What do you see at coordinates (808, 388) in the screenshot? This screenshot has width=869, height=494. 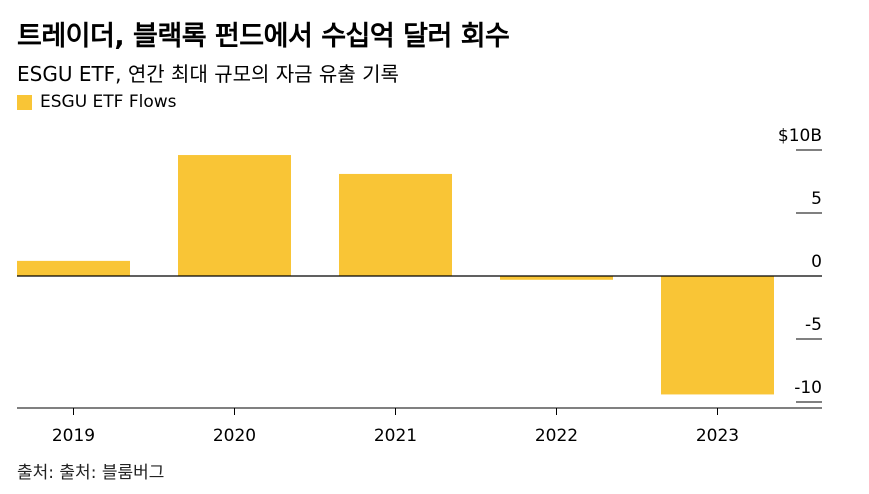 I see `y-tick-label--10: -10` at bounding box center [808, 388].